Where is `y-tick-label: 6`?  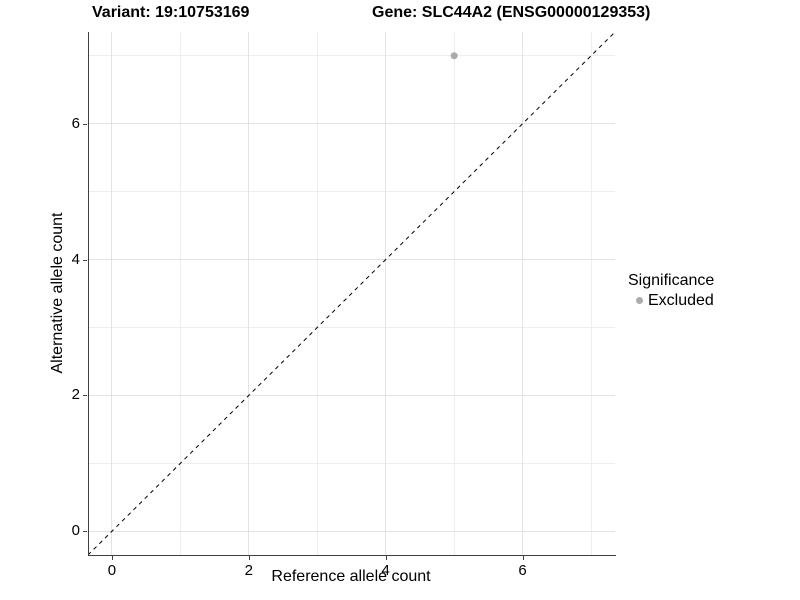 y-tick-label: 6 is located at coordinates (75, 123).